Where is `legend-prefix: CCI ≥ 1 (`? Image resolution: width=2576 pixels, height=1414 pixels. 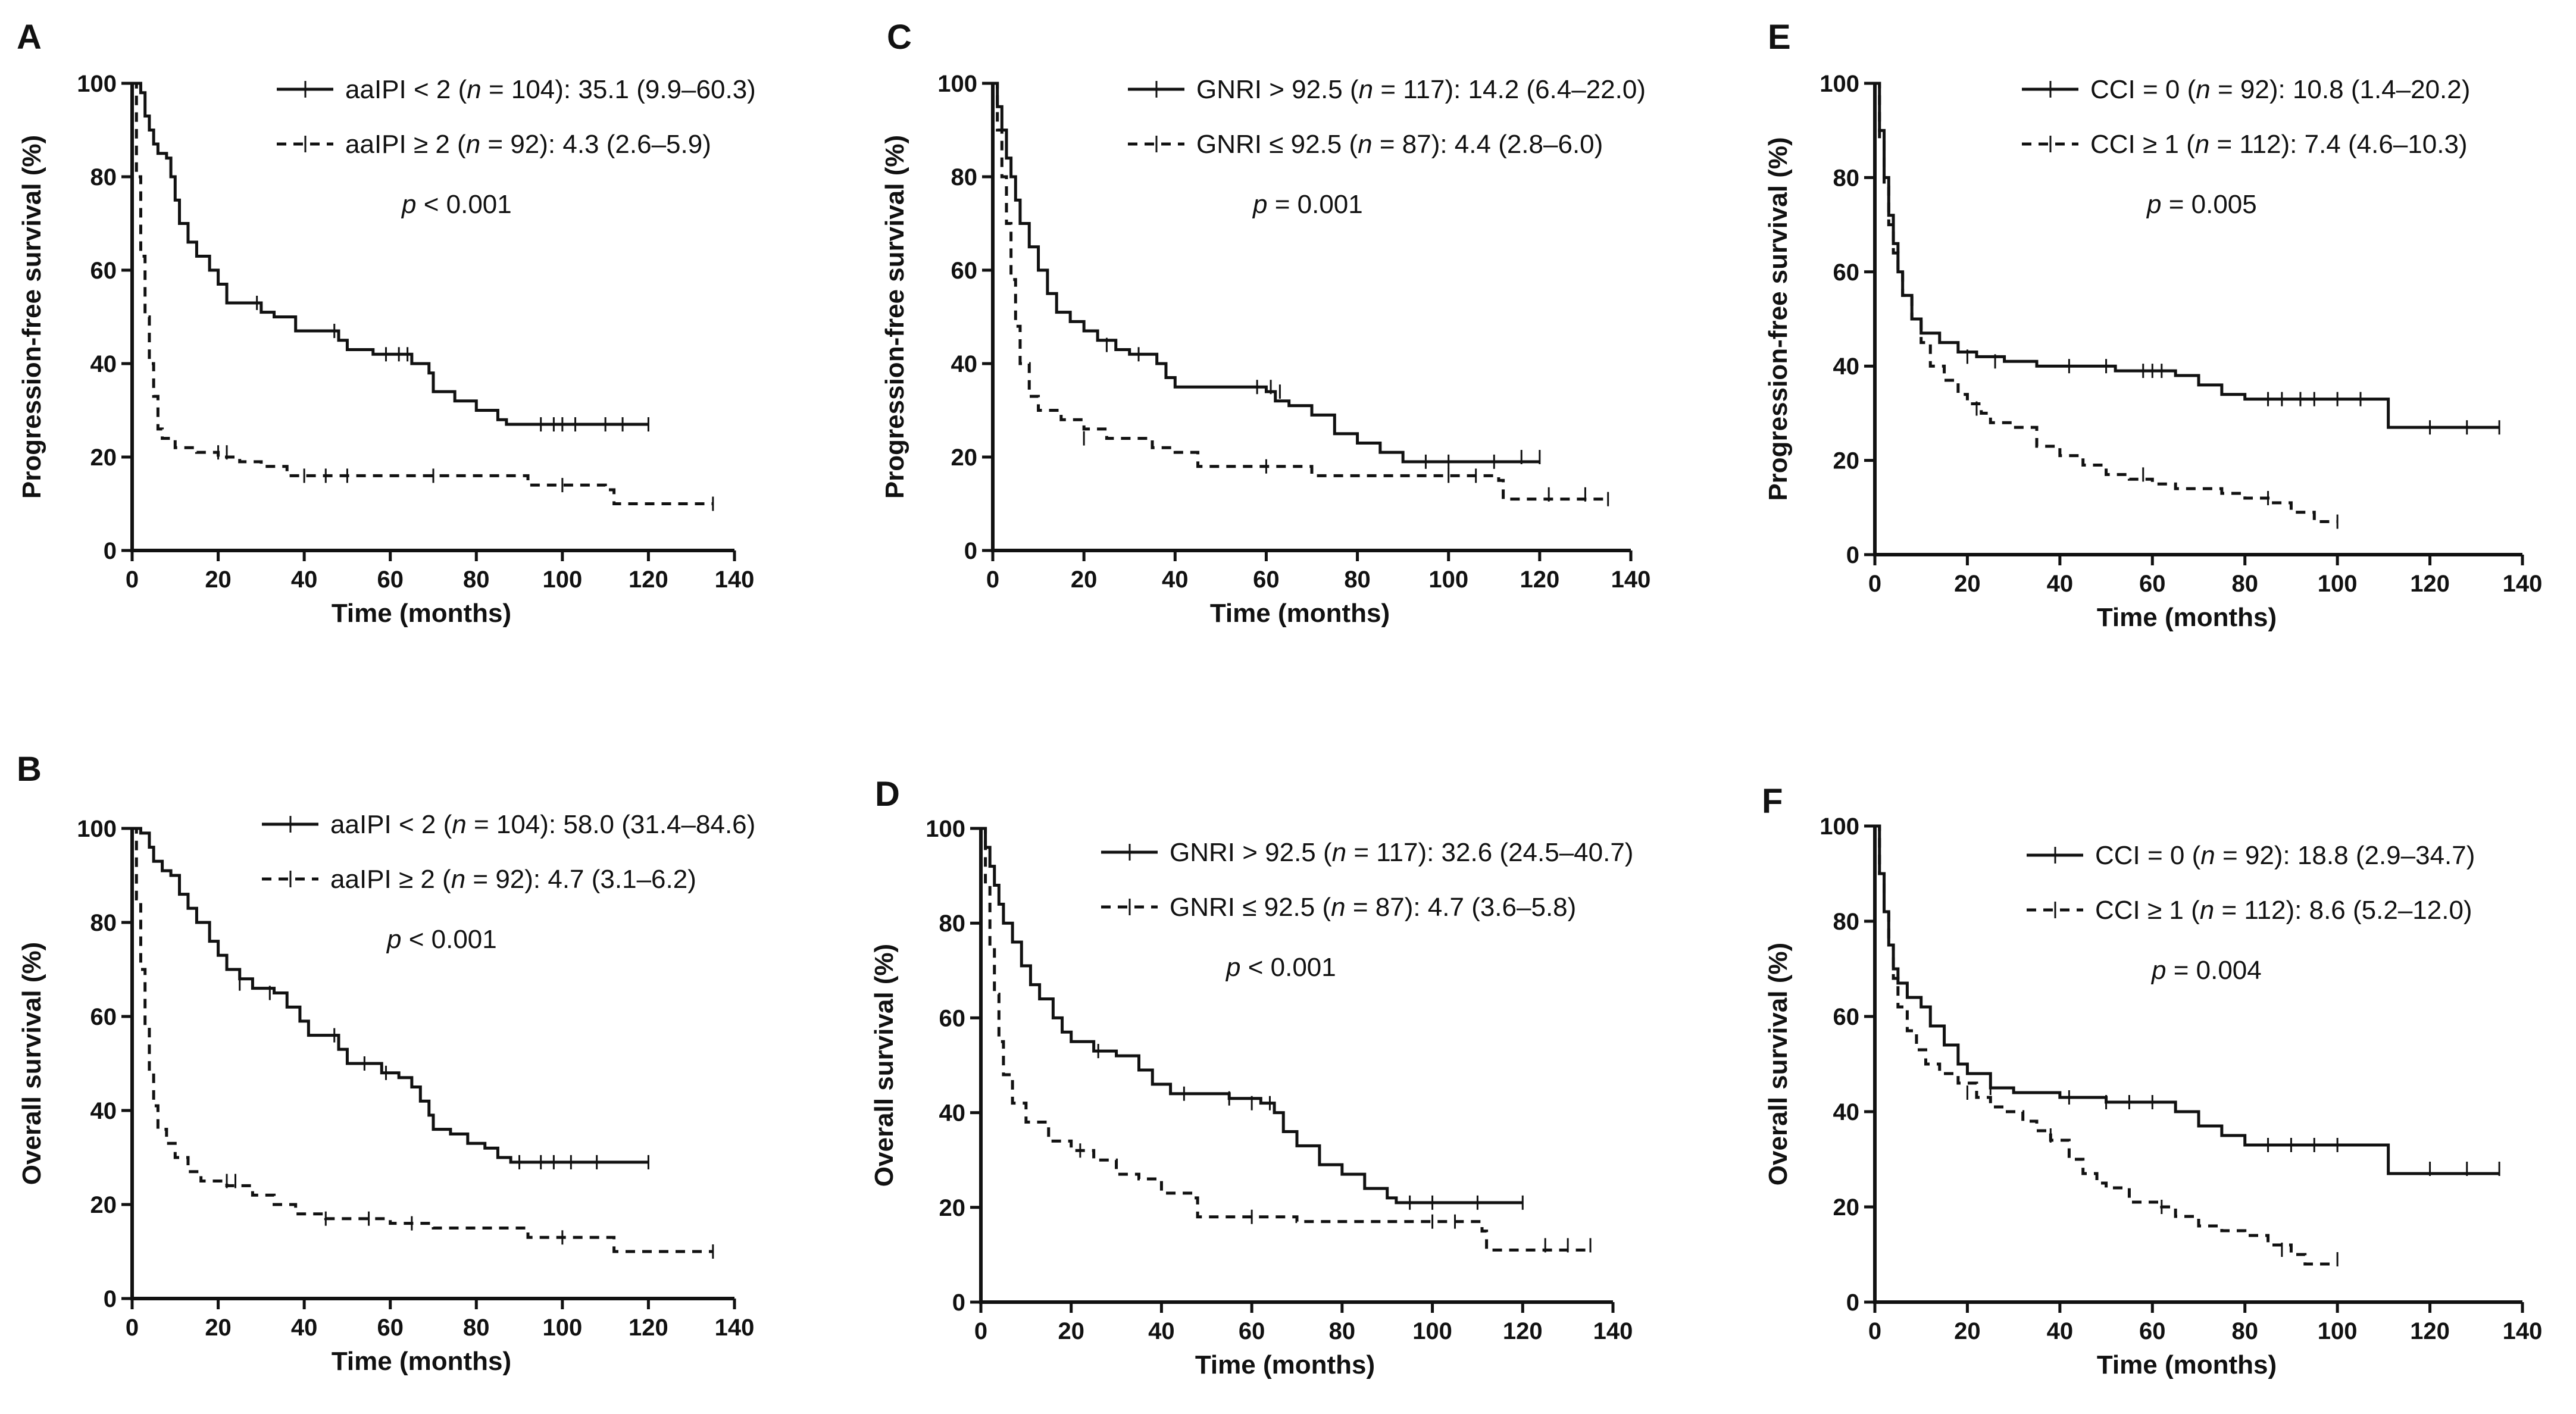
legend-prefix: CCI ≥ 1 ( is located at coordinates (2142, 145).